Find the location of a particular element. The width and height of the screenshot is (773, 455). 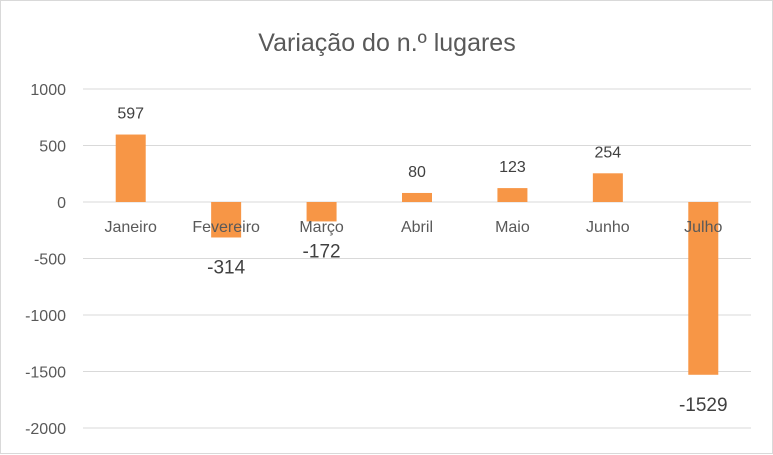

category-labels: Janeiro Fevereiro Março Abril Maio Junho Julho is located at coordinates (413, 227).